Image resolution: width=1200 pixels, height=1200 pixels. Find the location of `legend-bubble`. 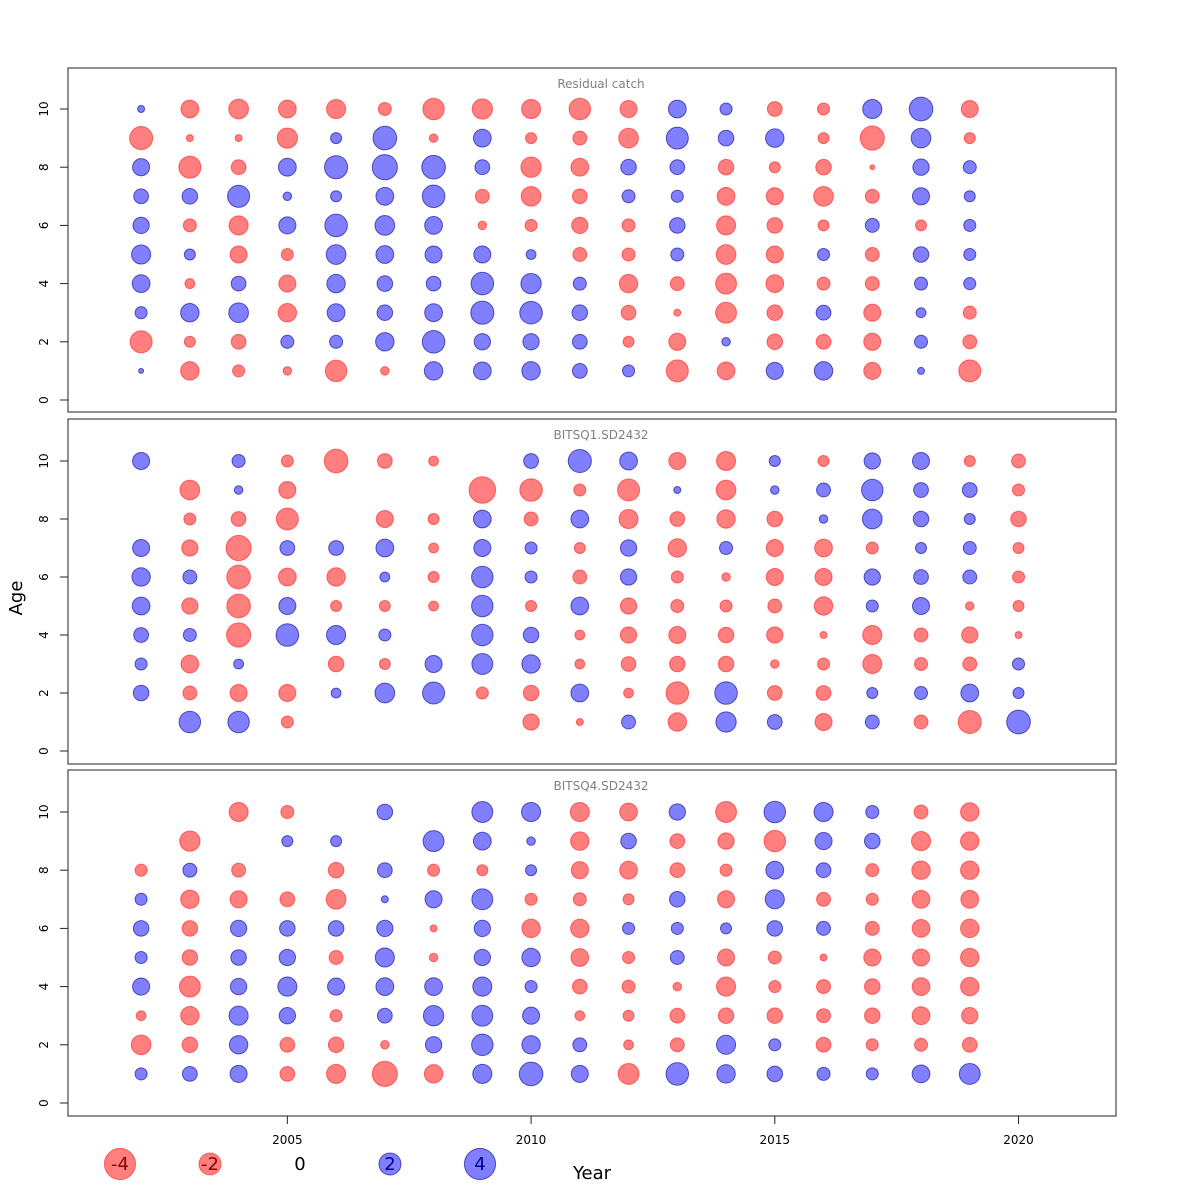

legend-bubble is located at coordinates (120, 1164).